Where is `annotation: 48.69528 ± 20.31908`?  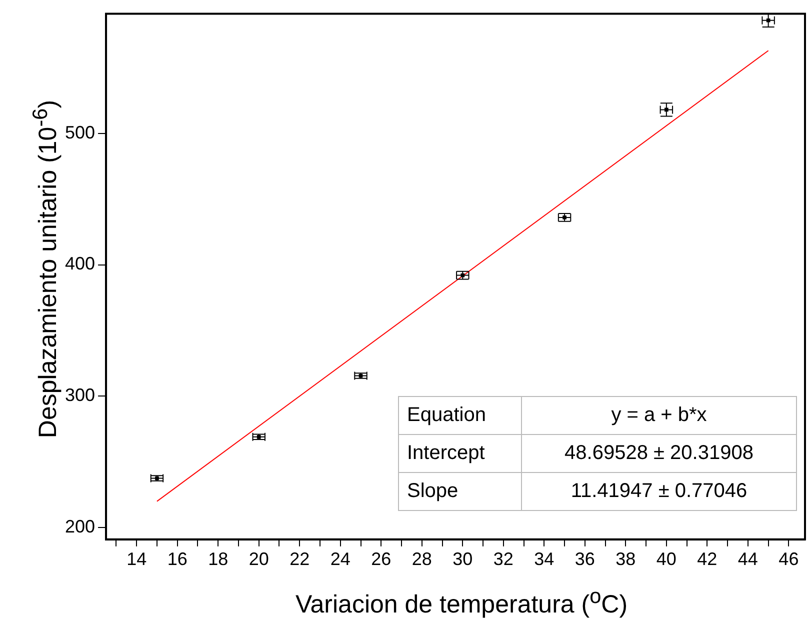 annotation: 48.69528 ± 20.31908 is located at coordinates (659, 453).